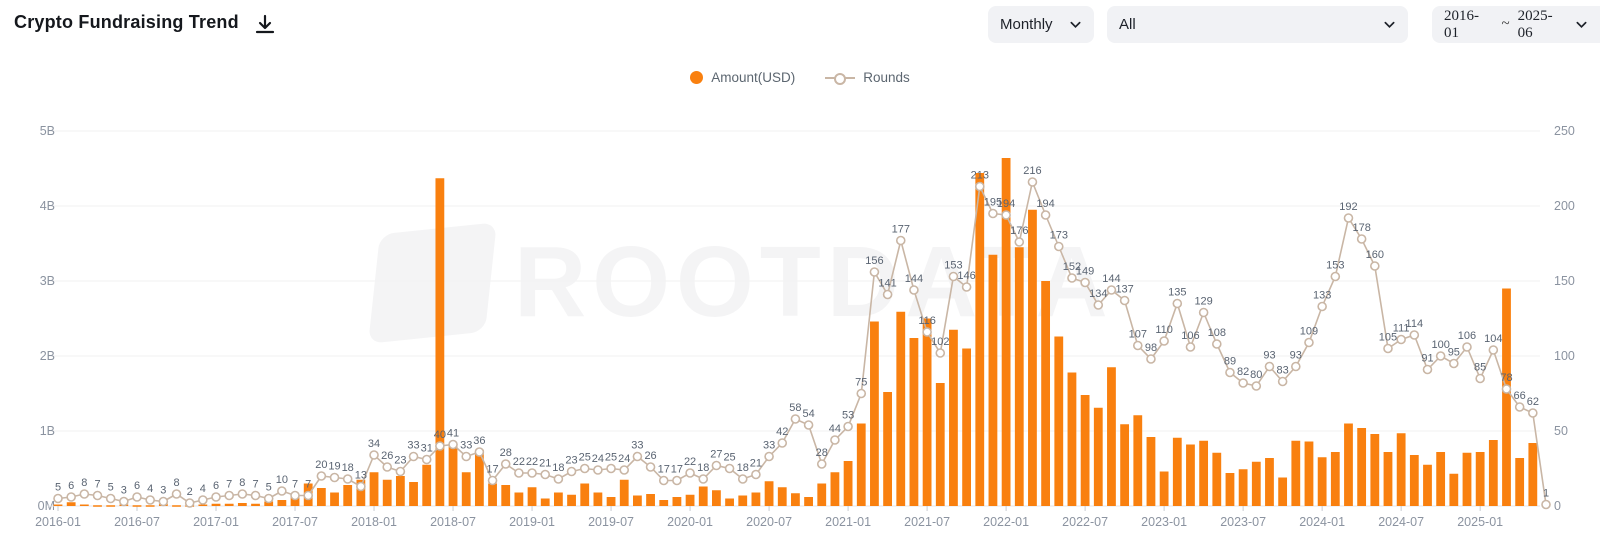 The width and height of the screenshot is (1600, 543). Describe the element at coordinates (265, 25) in the screenshot. I see `download-icon` at that location.